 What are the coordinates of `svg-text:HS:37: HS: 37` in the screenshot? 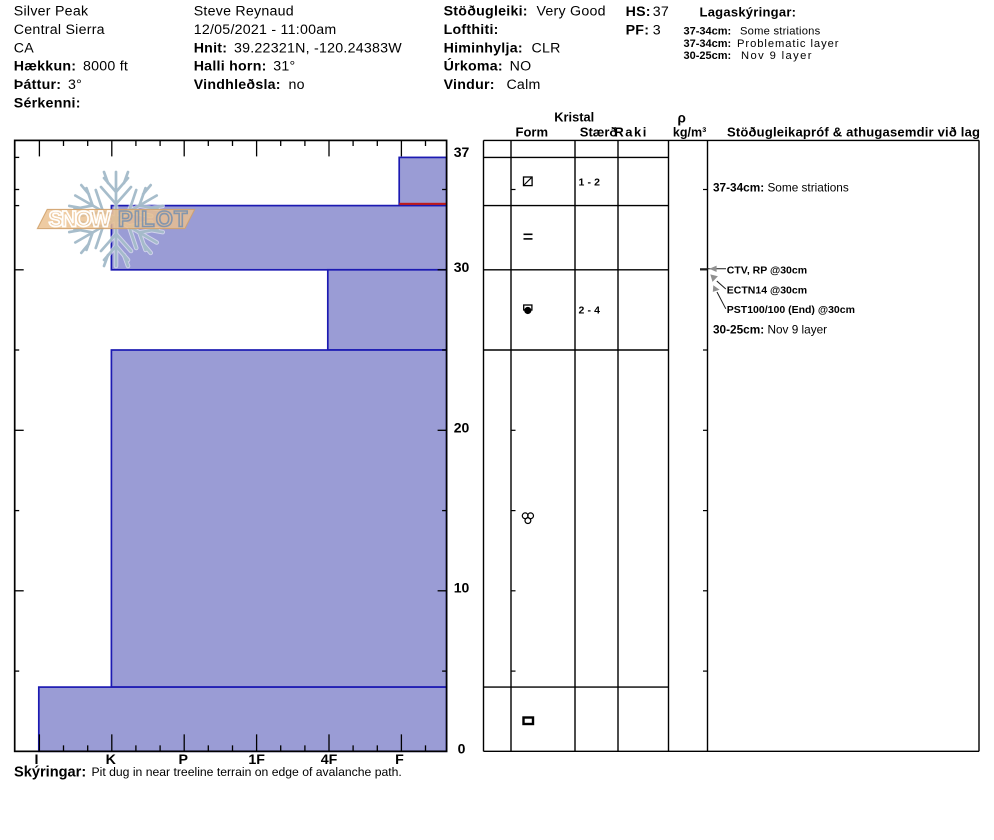 It's located at (647, 12).